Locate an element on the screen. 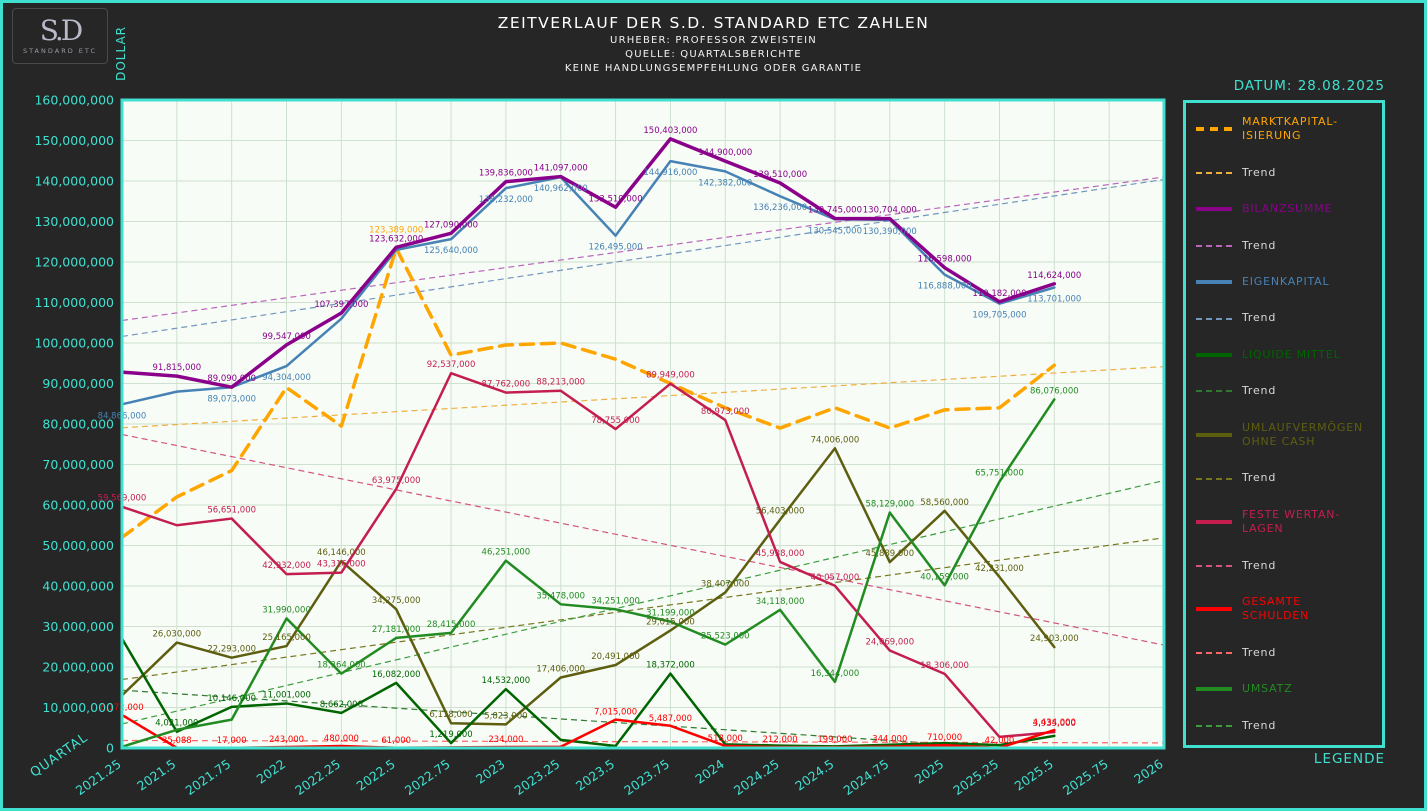  data-label-eigenkapital: 142,382,000 is located at coordinates (725, 183).